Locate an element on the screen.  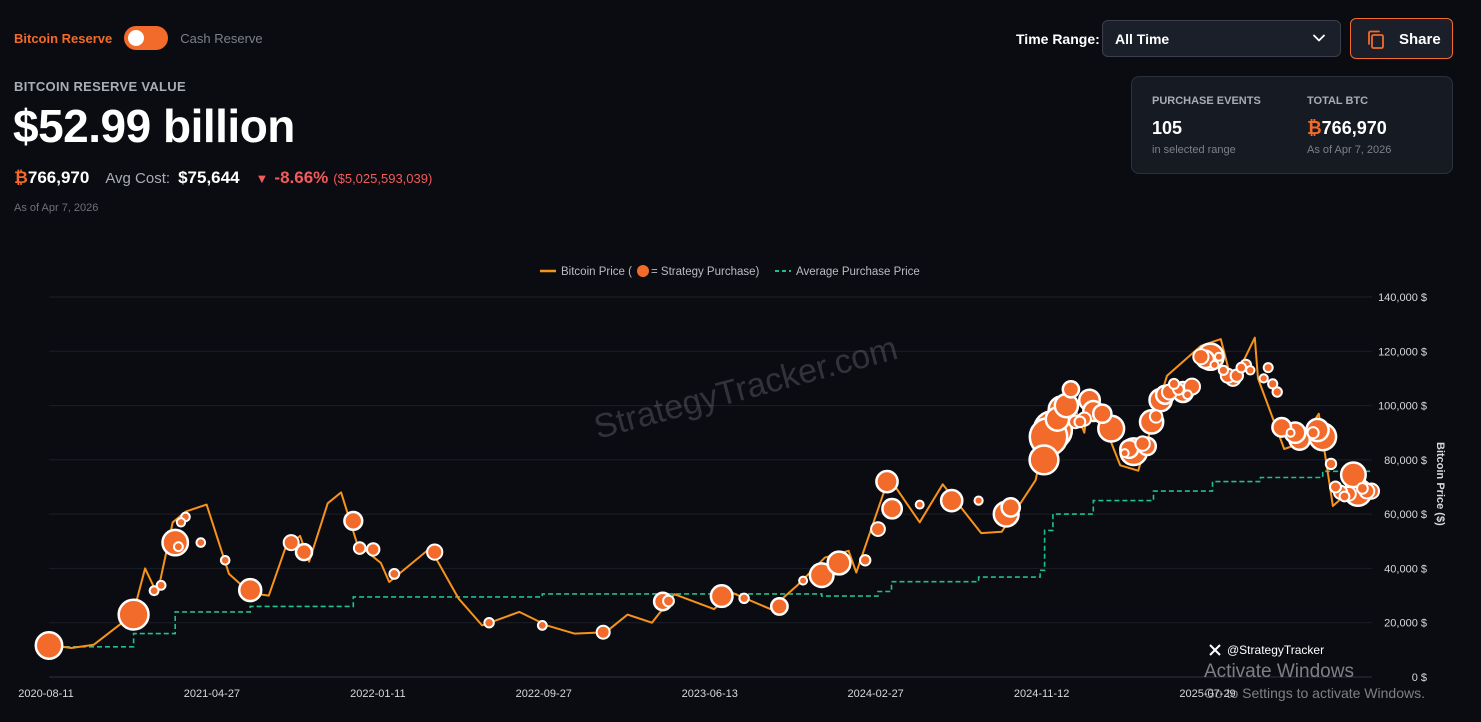
activate-windows-title: Activate Windows is located at coordinates (1279, 671).